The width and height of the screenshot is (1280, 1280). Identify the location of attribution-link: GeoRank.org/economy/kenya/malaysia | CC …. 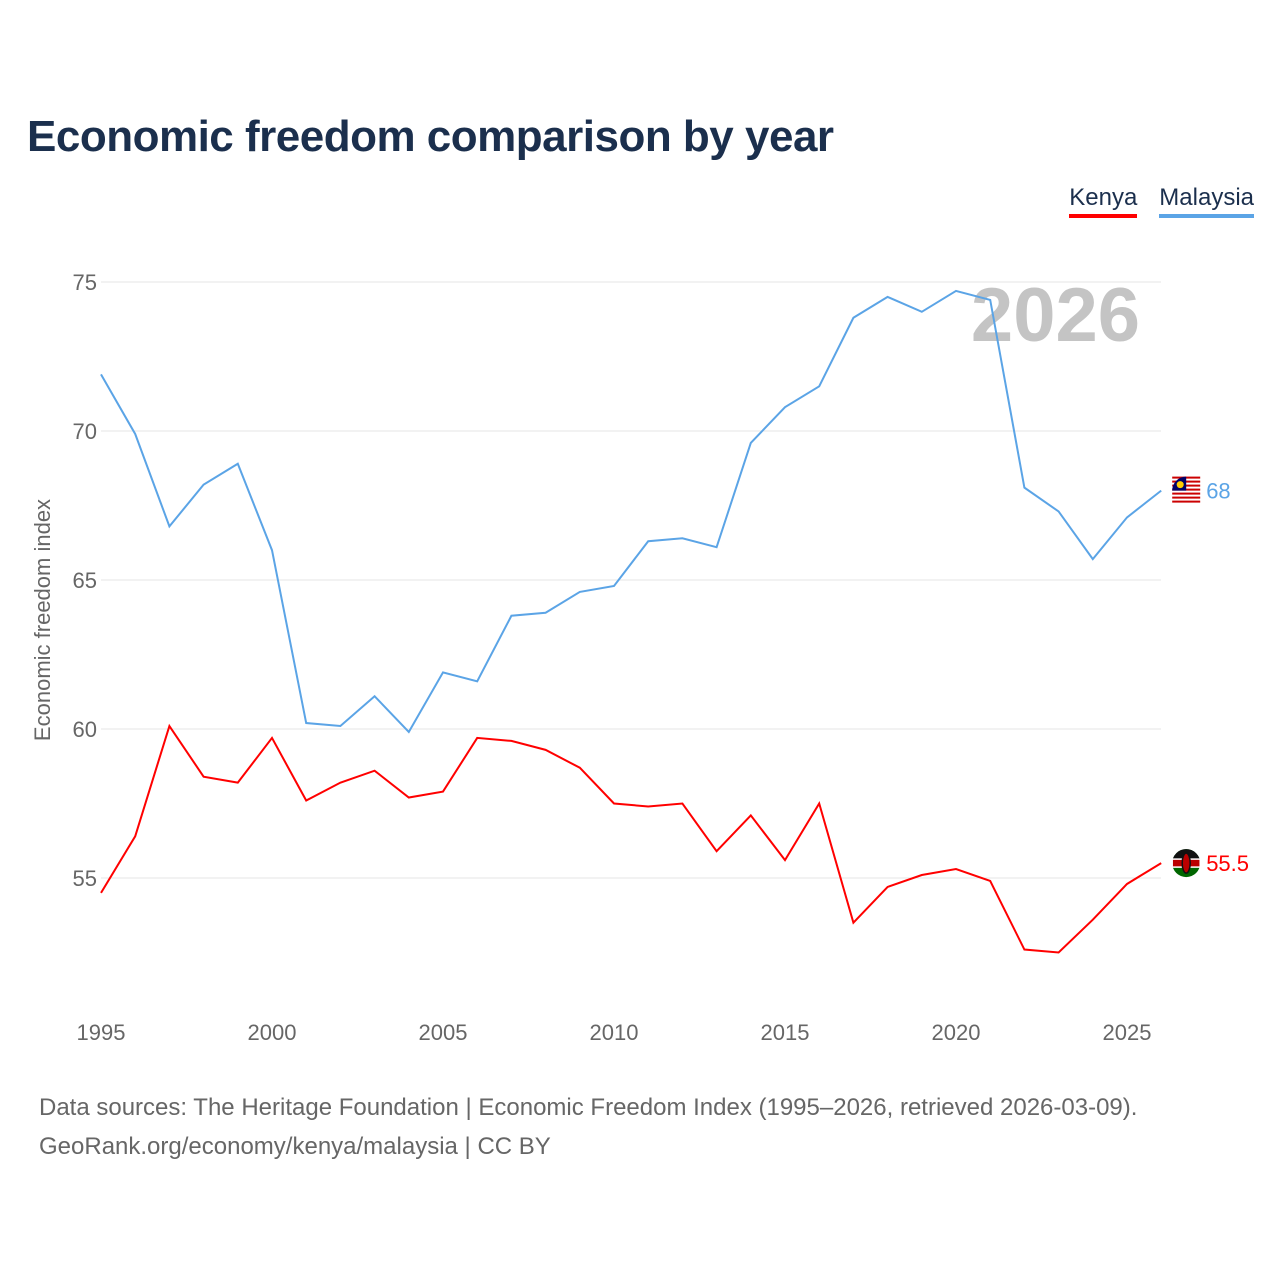
(295, 1146).